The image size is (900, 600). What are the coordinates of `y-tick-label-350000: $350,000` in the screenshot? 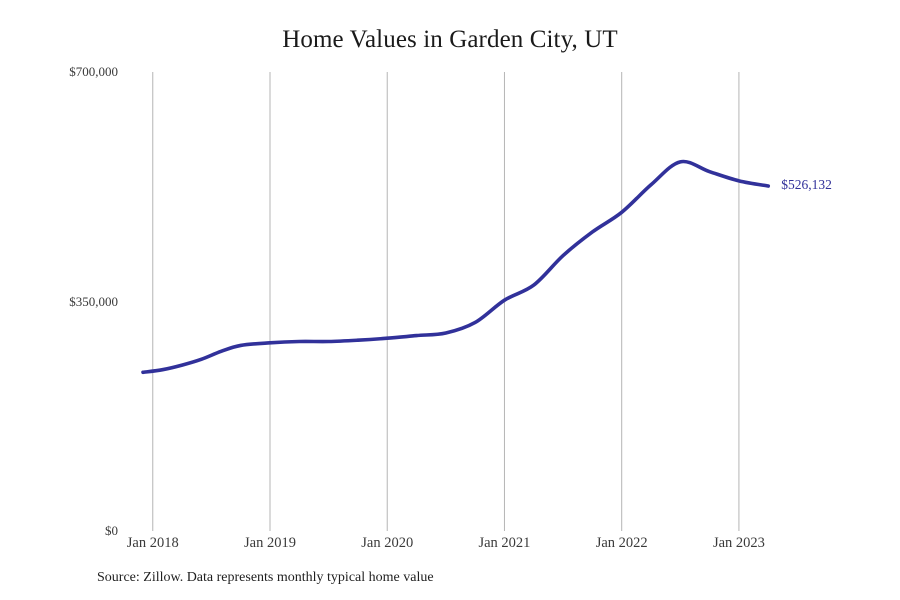 It's located at (93, 301).